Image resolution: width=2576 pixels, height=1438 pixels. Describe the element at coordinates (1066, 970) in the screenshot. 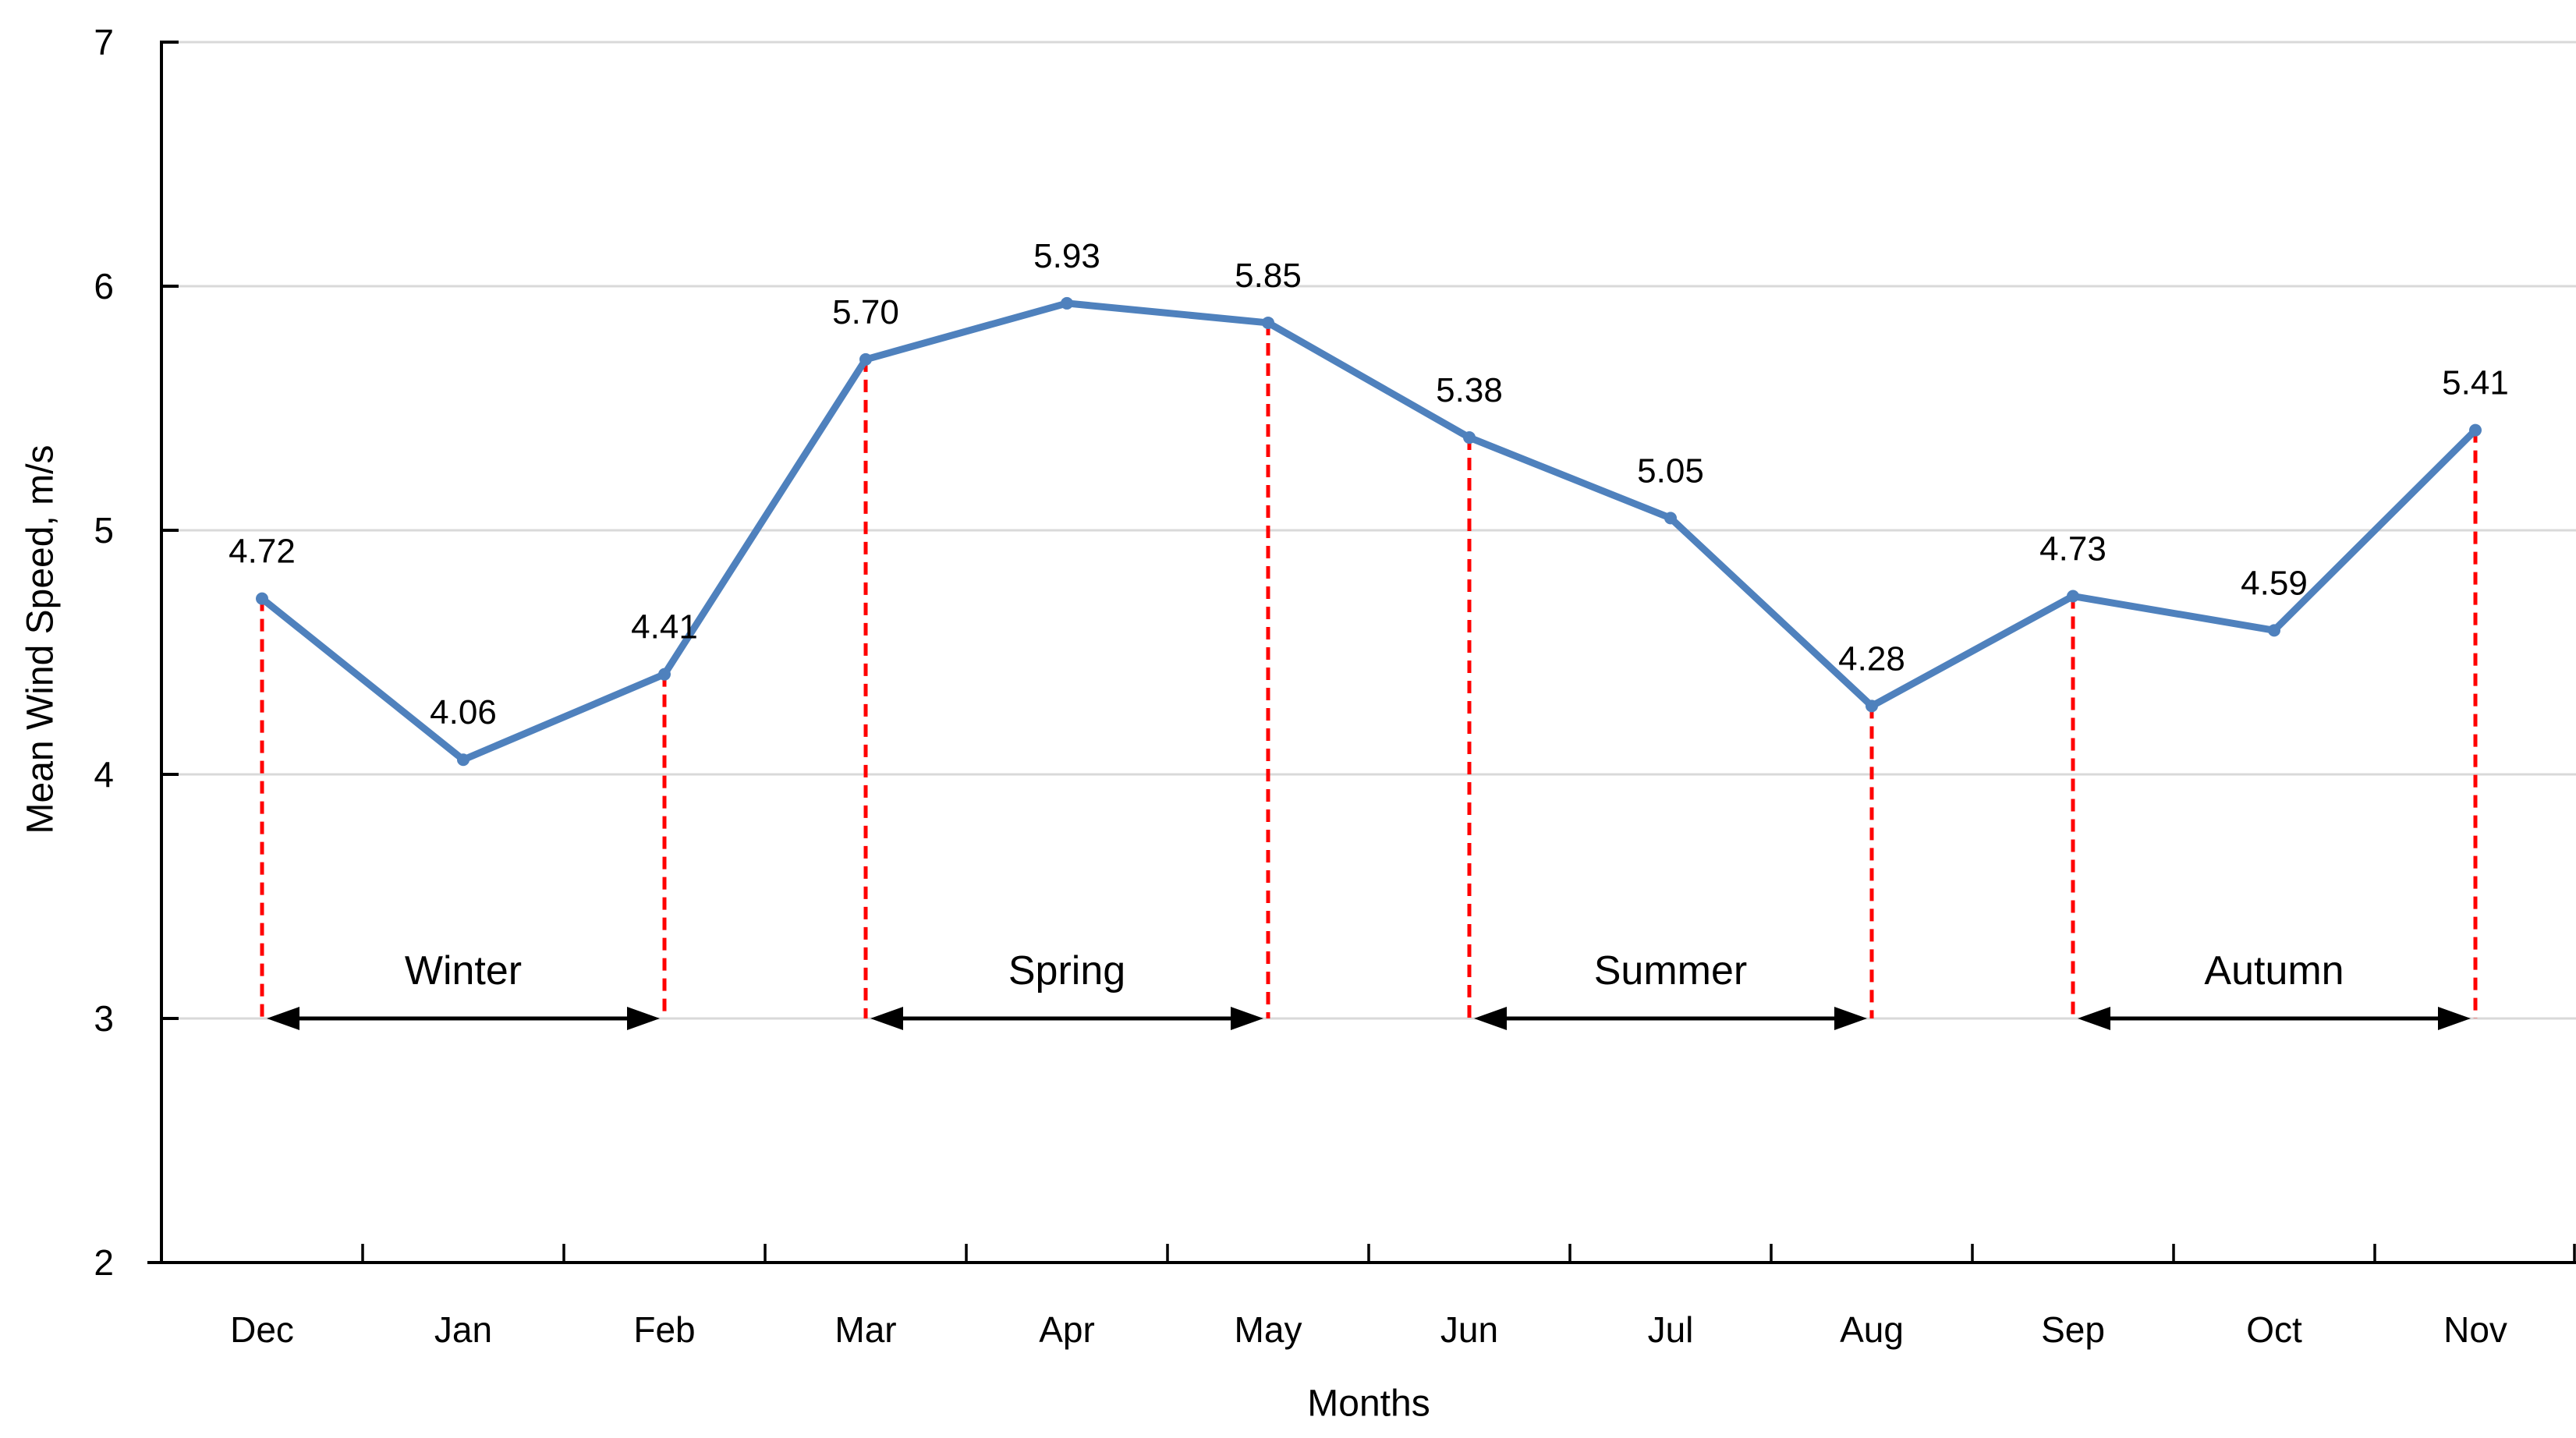

I see `season-label: Spring` at that location.